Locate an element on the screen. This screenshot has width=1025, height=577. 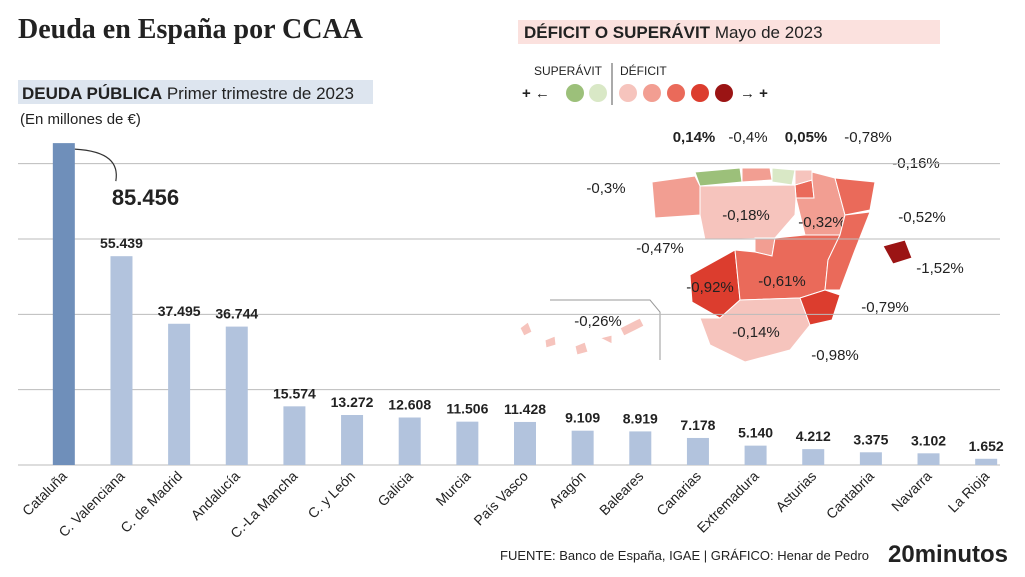
value-label: 55.439 is located at coordinates (121, 243).